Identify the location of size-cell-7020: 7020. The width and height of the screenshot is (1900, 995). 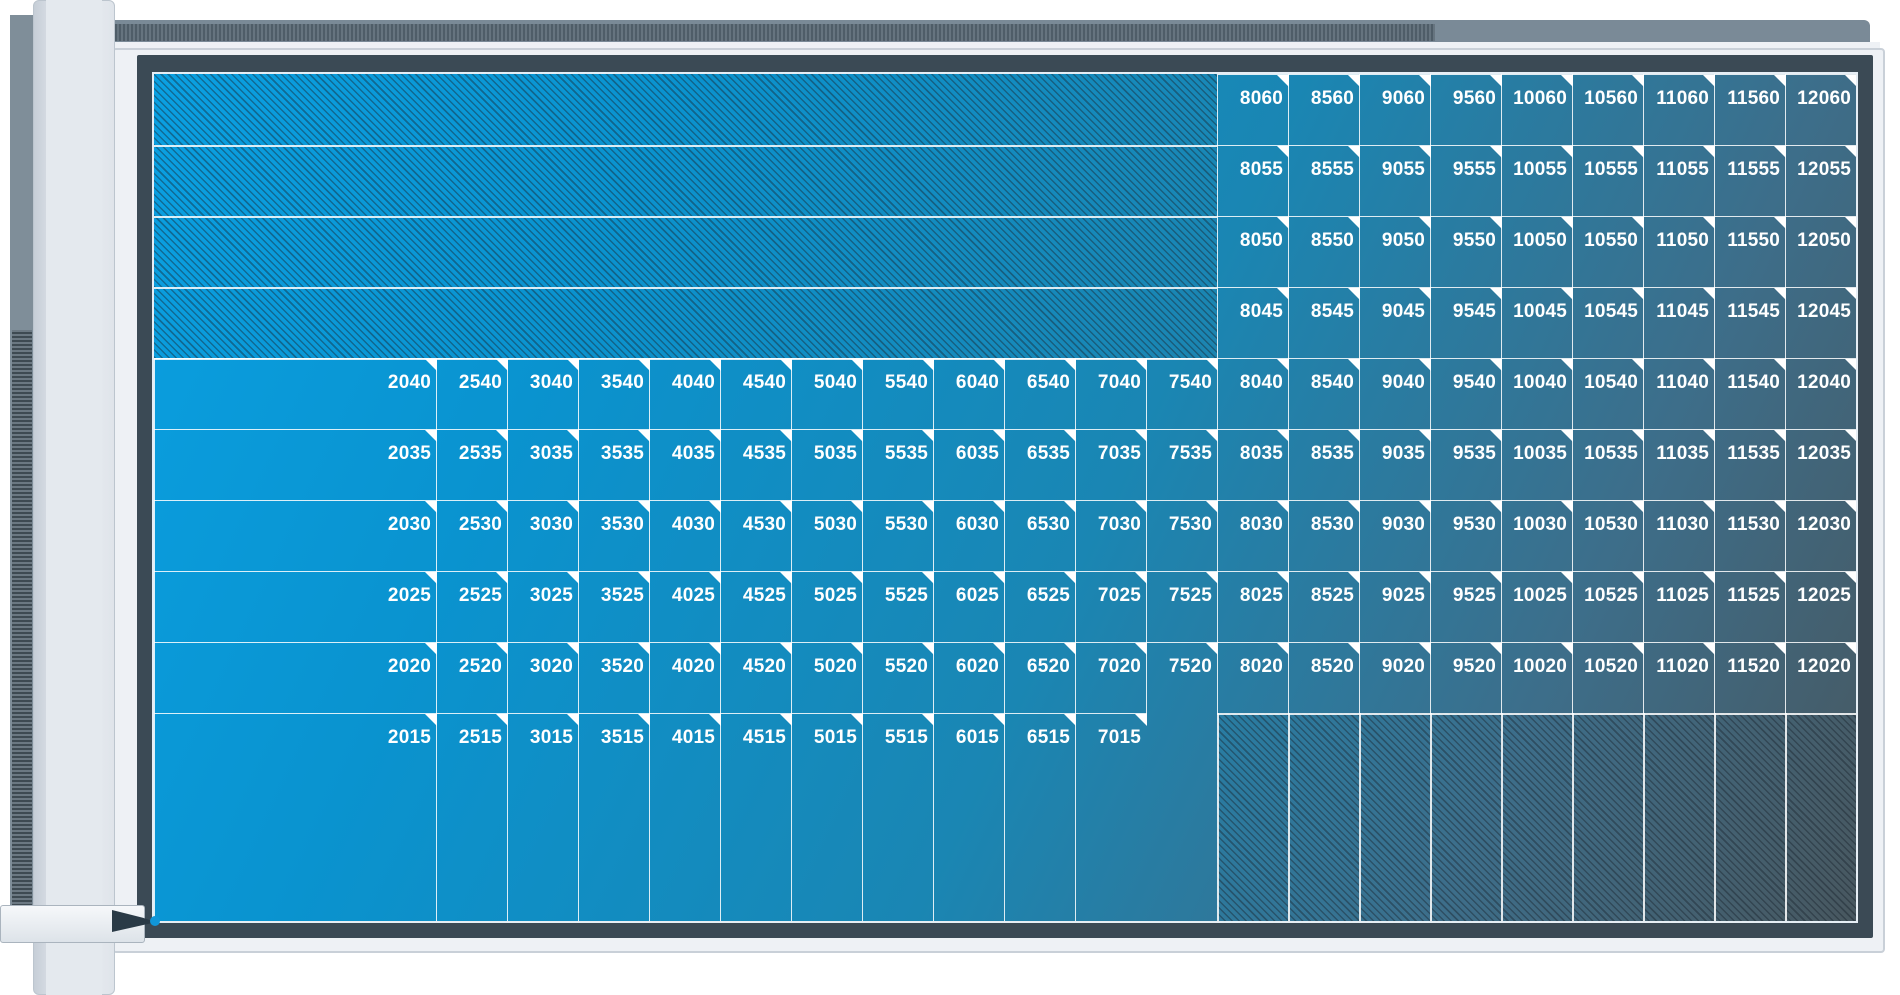
(1111, 678).